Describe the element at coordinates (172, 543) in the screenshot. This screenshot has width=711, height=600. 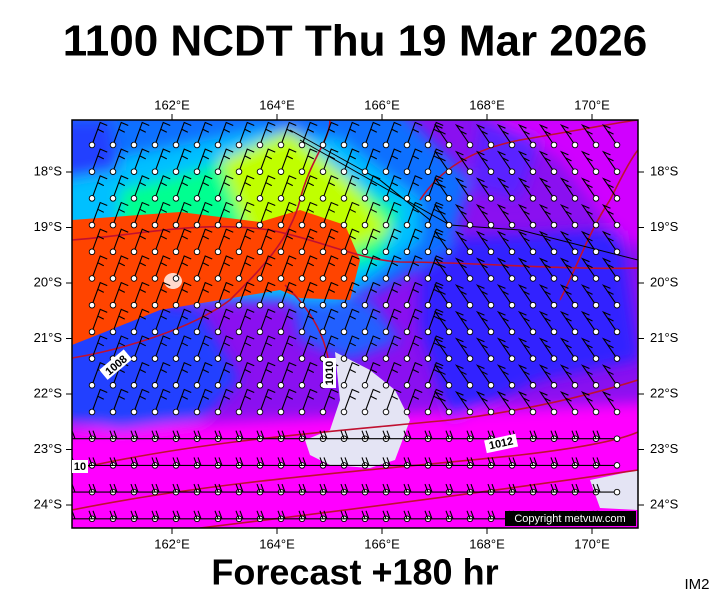
I see `lon-label: 162°E` at that location.